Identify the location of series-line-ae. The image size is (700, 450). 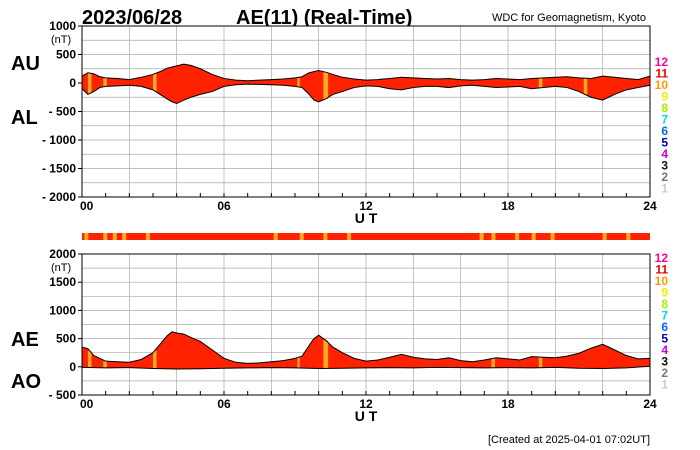
(366, 347).